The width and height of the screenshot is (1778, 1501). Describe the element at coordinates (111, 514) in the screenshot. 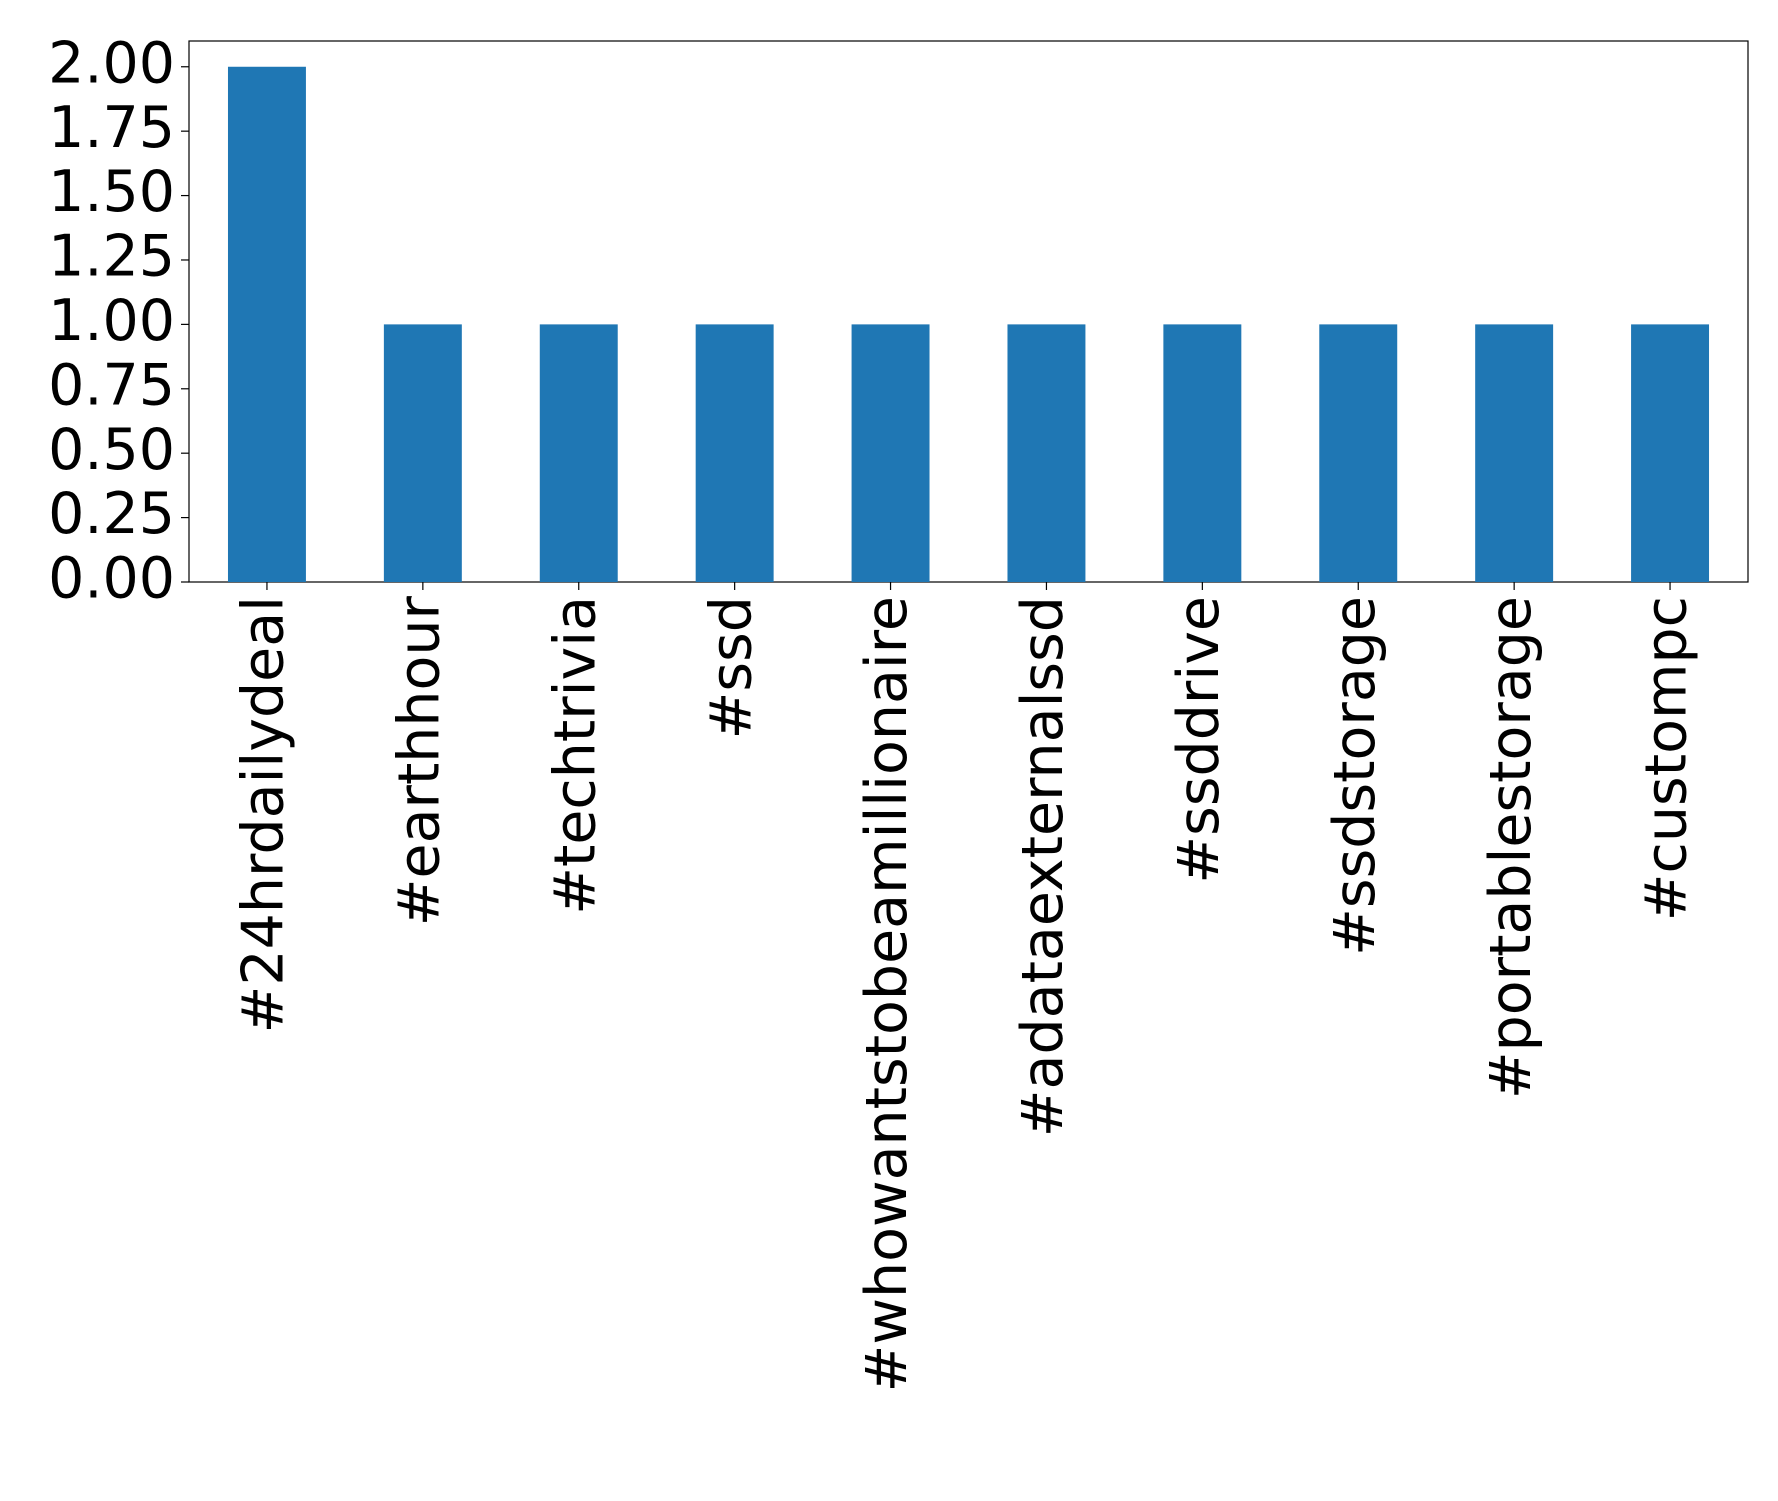

I see `y-tick-label: 0.25` at that location.